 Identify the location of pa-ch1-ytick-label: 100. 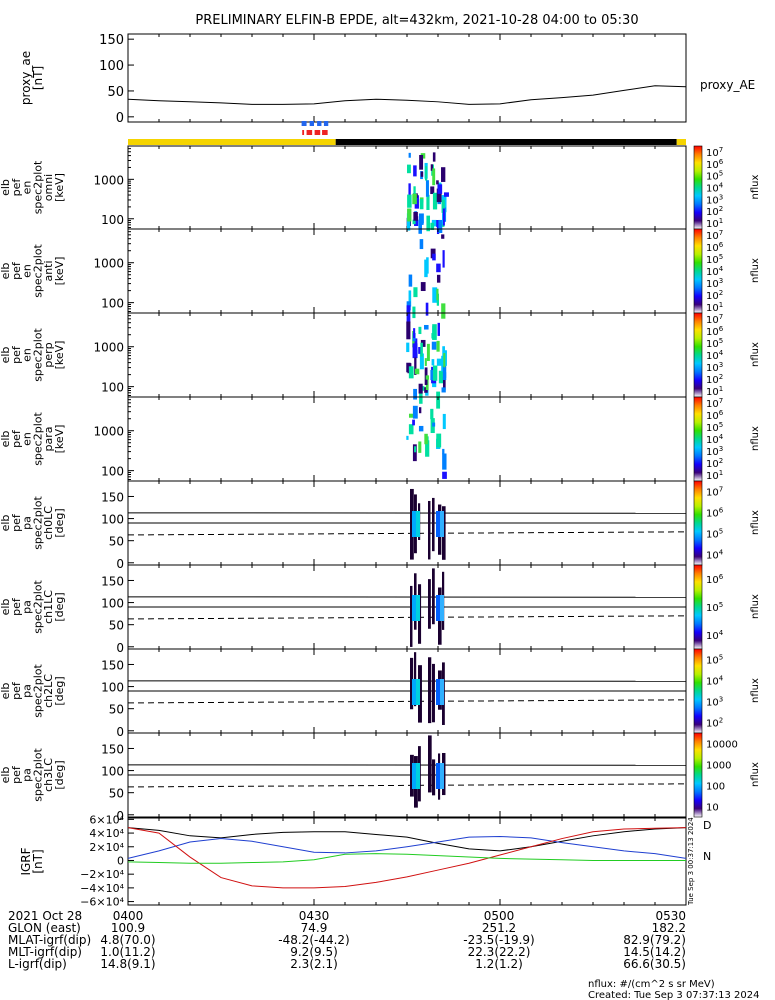
(112, 604).